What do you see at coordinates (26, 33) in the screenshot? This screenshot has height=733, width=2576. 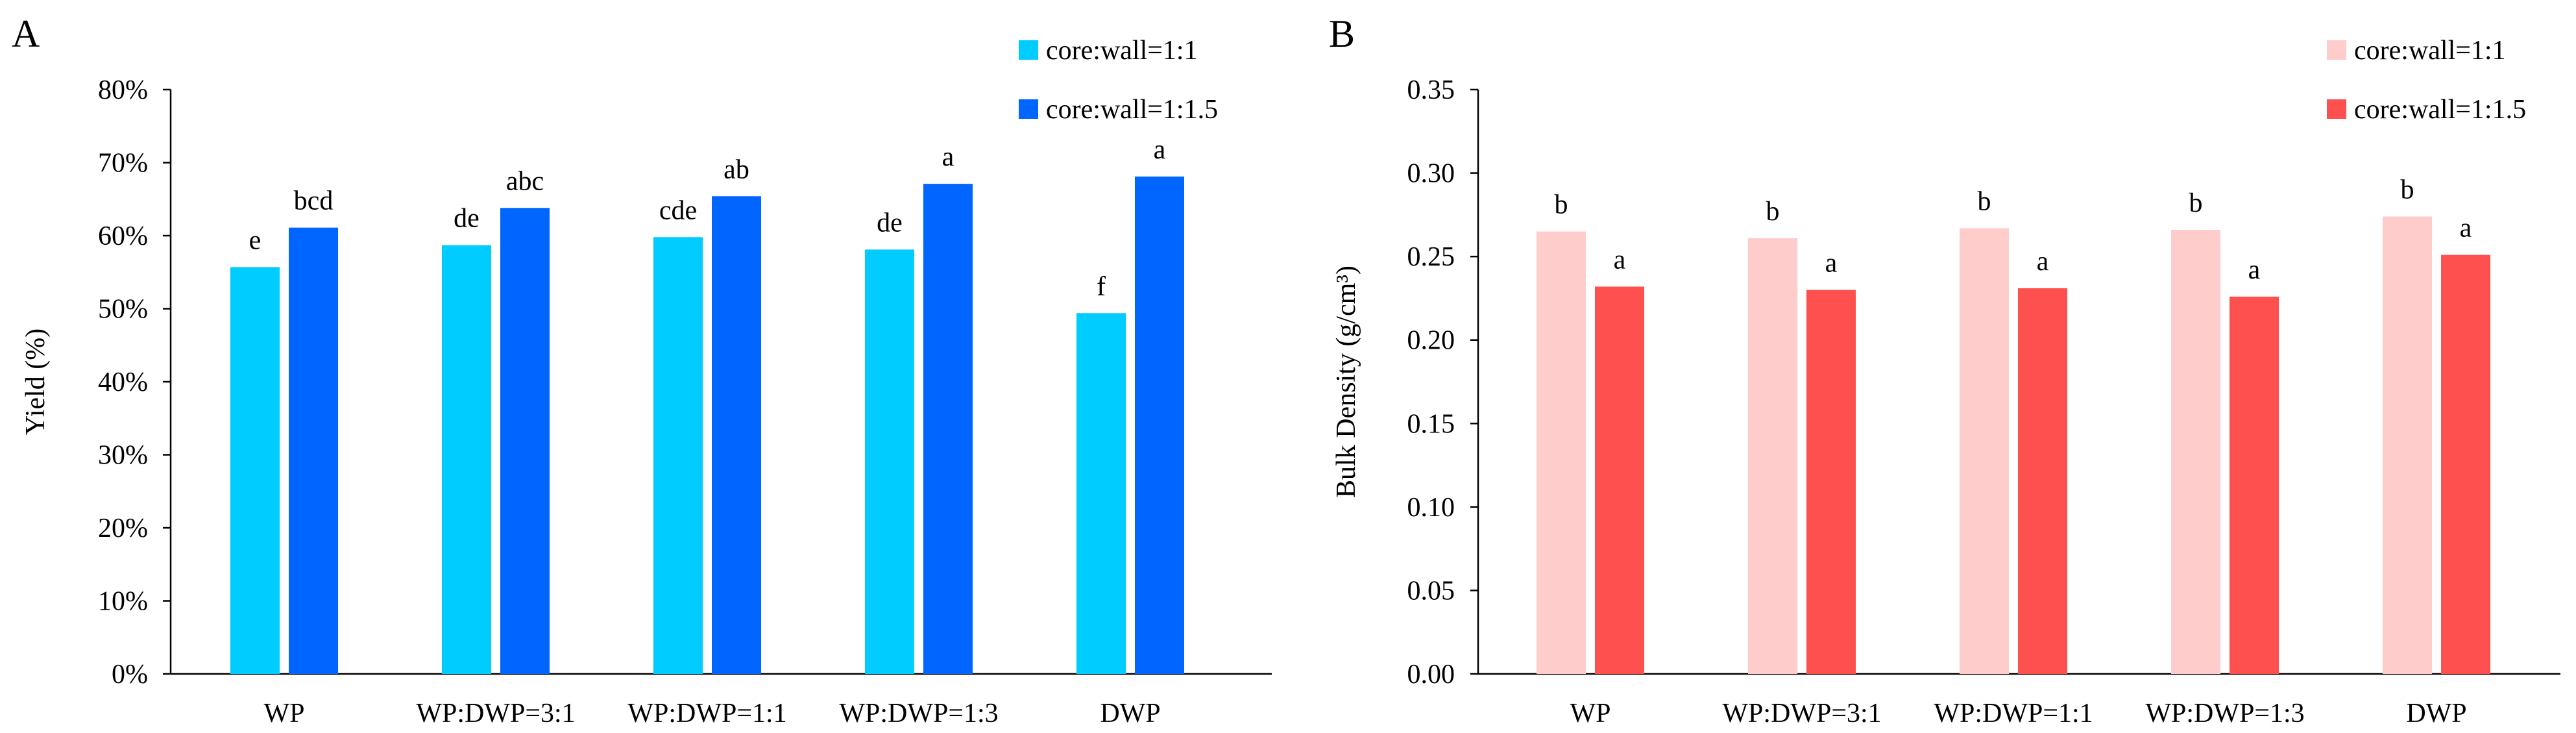 I see `panel-a-label: A` at bounding box center [26, 33].